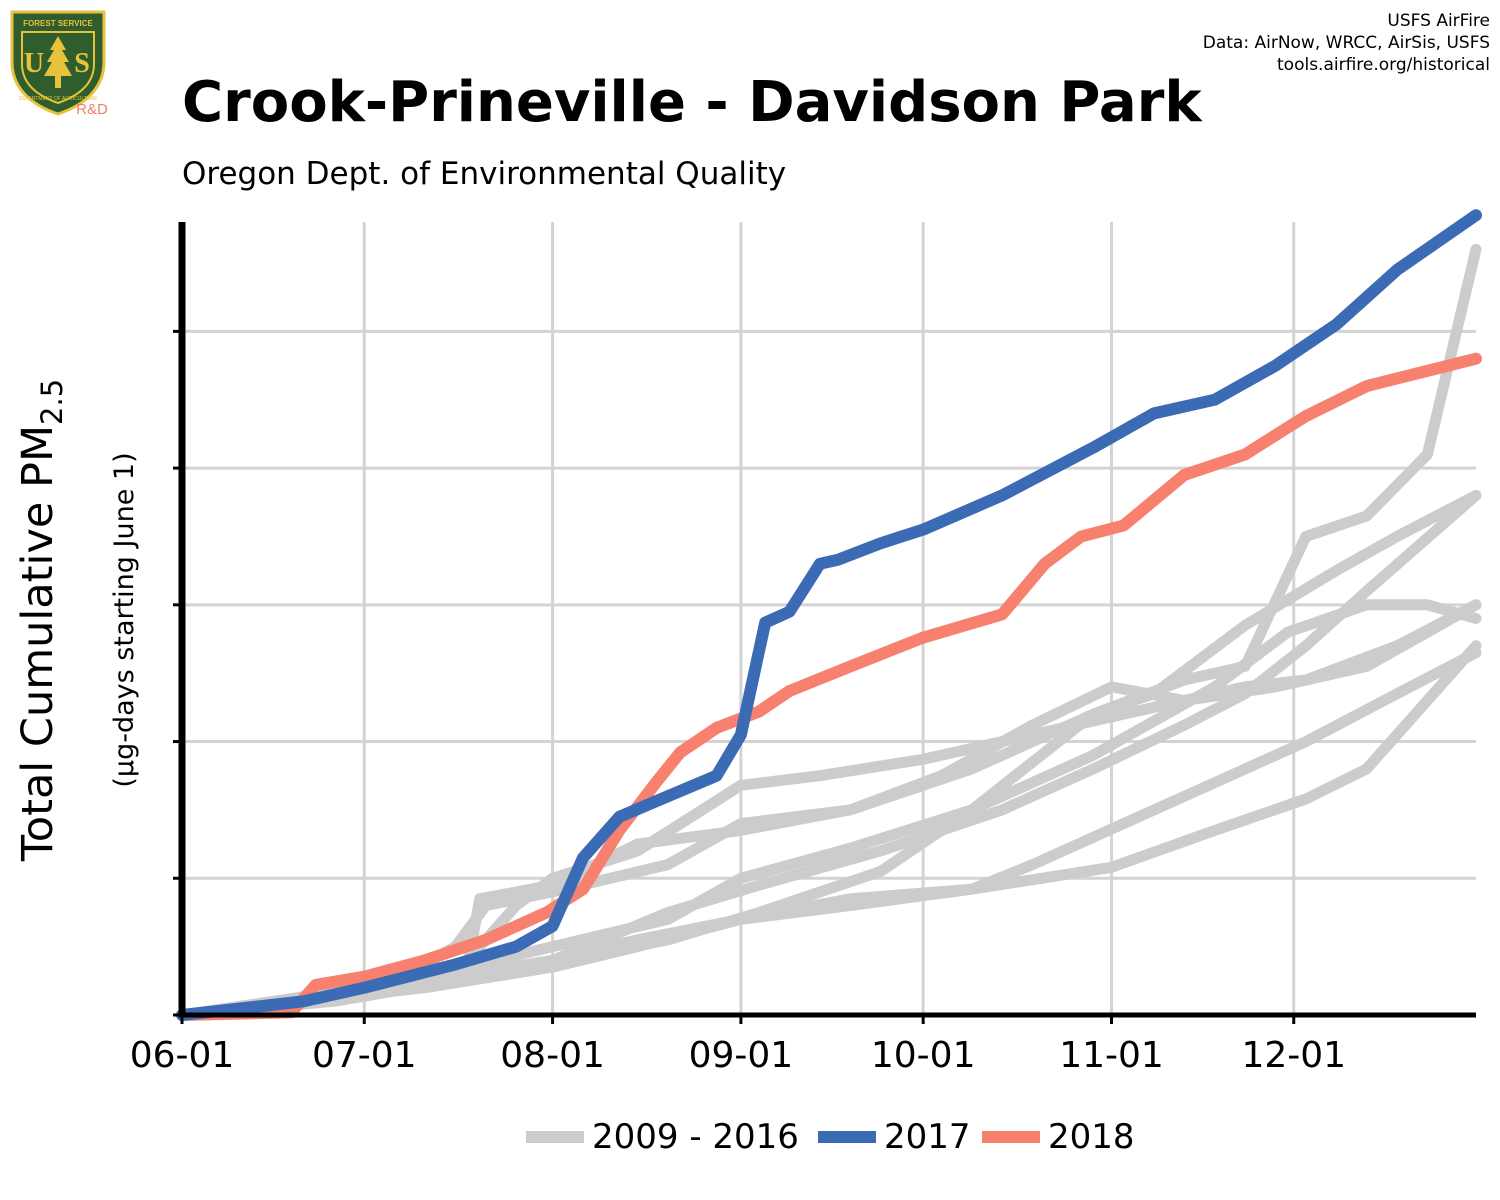 The width and height of the screenshot is (1500, 1200). Describe the element at coordinates (38, 643) in the screenshot. I see `y-axis-title-main: Total Cumulative PM` at that location.